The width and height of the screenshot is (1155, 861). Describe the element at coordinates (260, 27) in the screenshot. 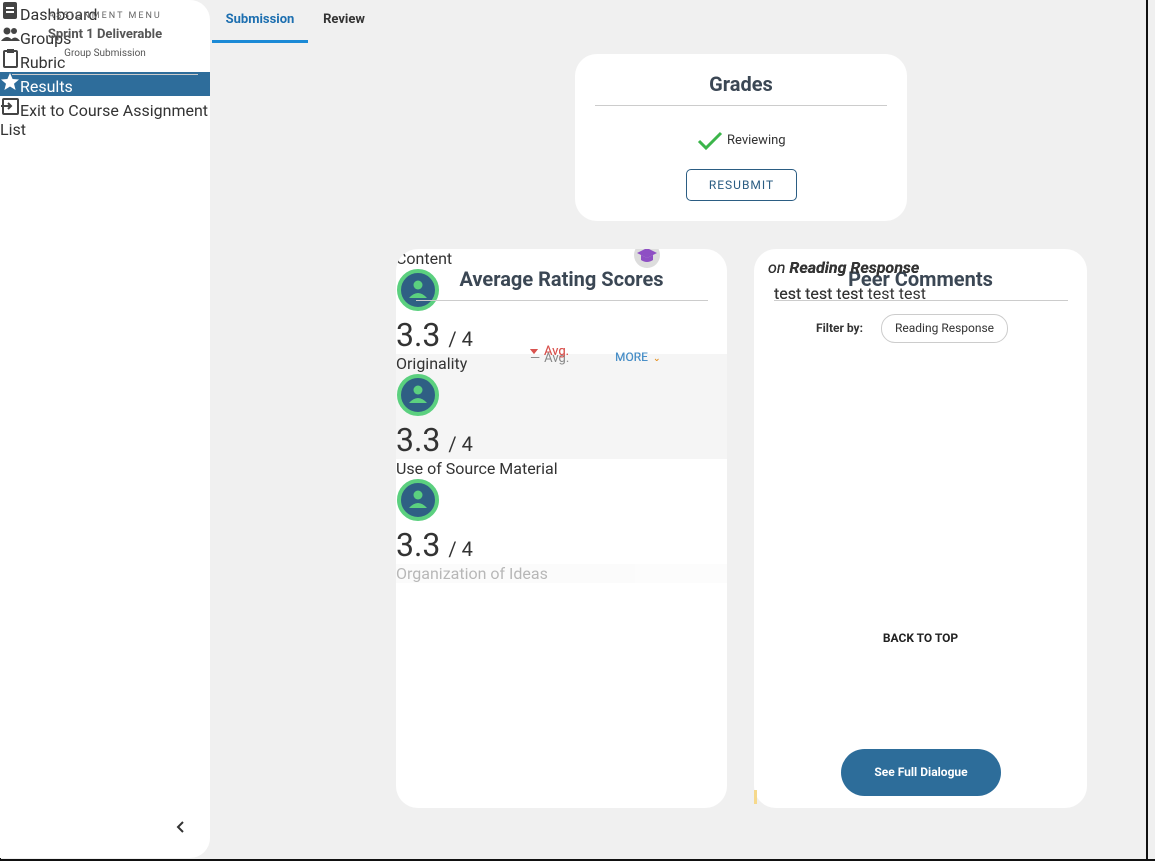

I see `tab: Submission` at that location.